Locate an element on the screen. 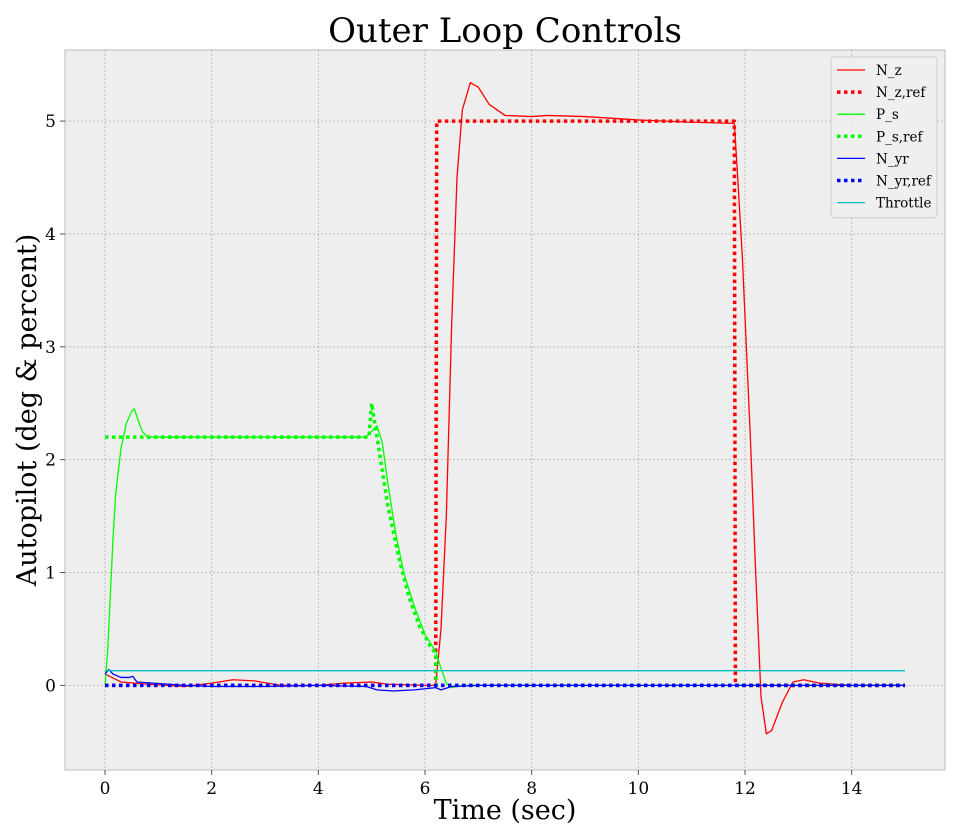 Image resolution: width=960 pixels, height=840 pixels. x-tick-label: 2 is located at coordinates (211, 789).